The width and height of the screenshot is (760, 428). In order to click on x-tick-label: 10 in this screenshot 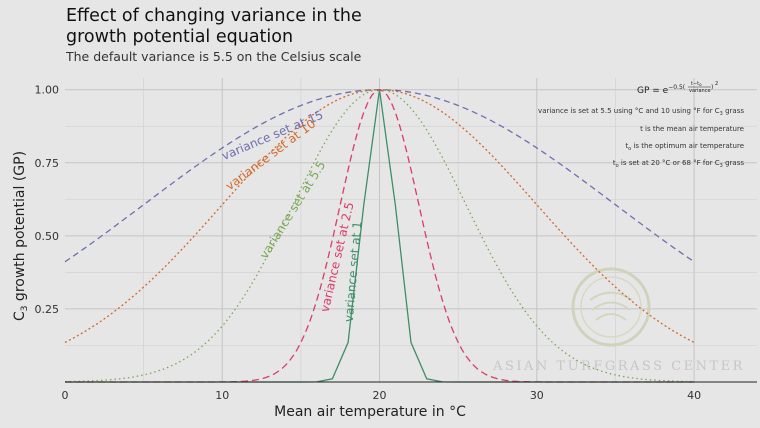, I will do `click(222, 395)`.